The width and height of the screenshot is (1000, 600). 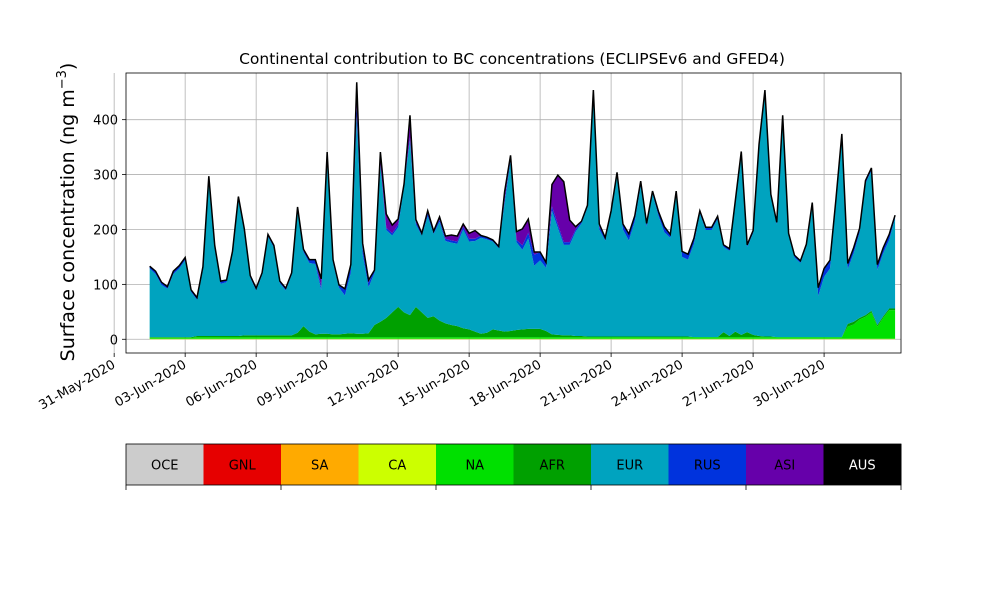 What do you see at coordinates (114, 340) in the screenshot?
I see `y-tick-label: 0` at bounding box center [114, 340].